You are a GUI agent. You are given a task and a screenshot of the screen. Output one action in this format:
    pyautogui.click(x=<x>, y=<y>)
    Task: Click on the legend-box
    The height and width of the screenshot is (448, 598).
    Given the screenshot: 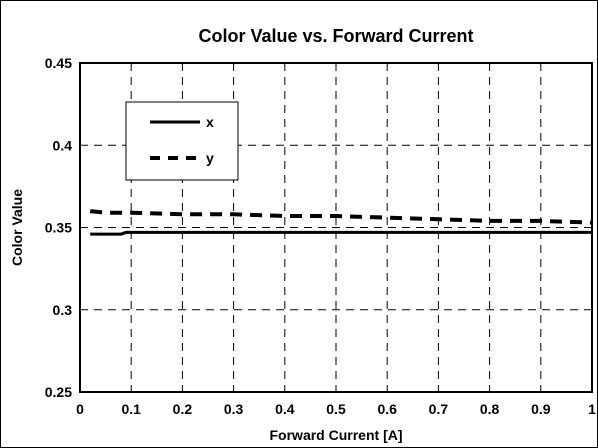 What is the action you would take?
    pyautogui.click(x=182, y=141)
    